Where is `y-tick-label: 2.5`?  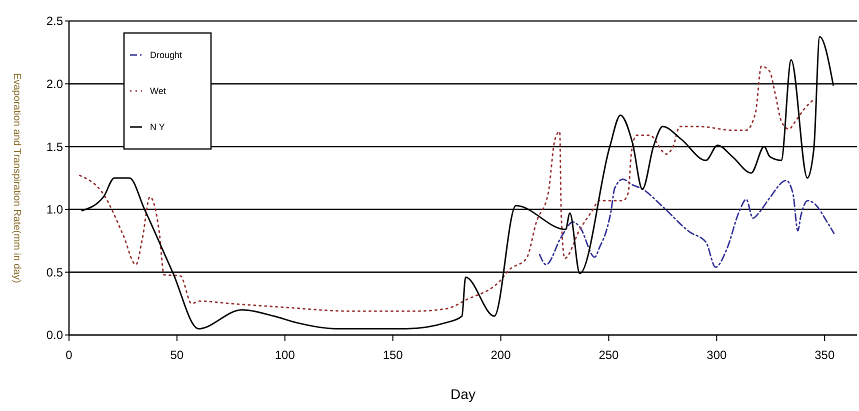
y-tick-label: 2.5 is located at coordinates (55, 21).